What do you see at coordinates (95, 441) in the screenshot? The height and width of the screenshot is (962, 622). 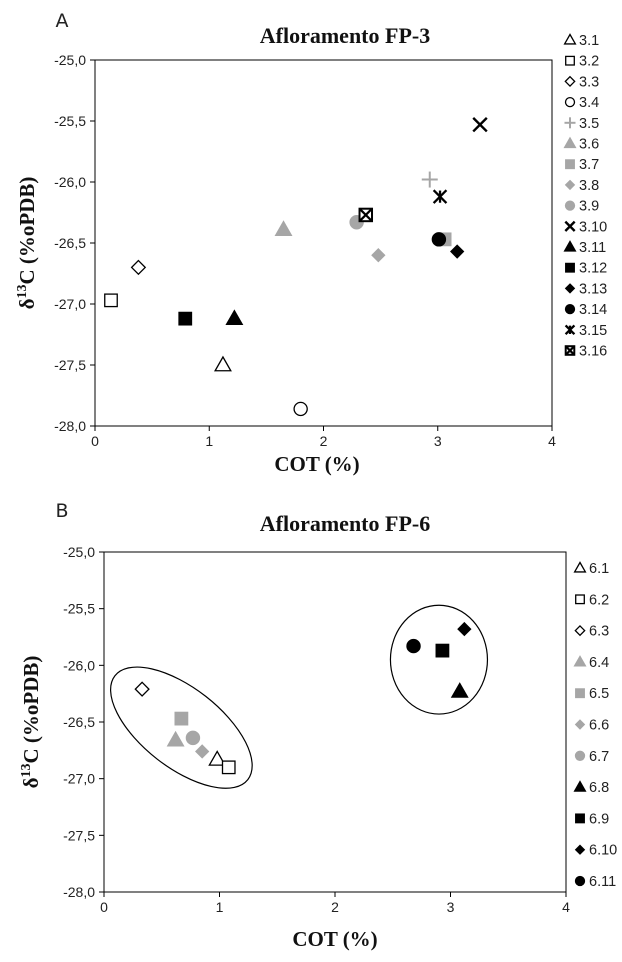 I see `panel-a-x-tick-label: 0` at bounding box center [95, 441].